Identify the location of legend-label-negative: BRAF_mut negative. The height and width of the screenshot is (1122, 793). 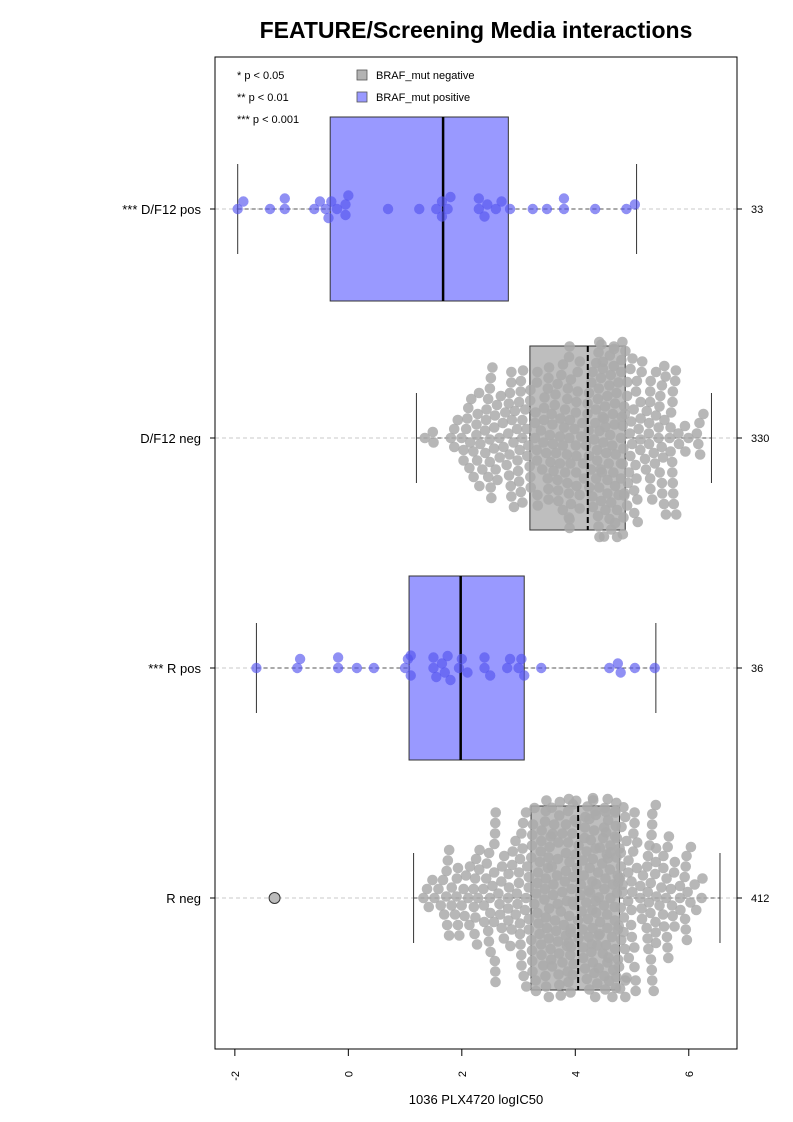
(425, 76).